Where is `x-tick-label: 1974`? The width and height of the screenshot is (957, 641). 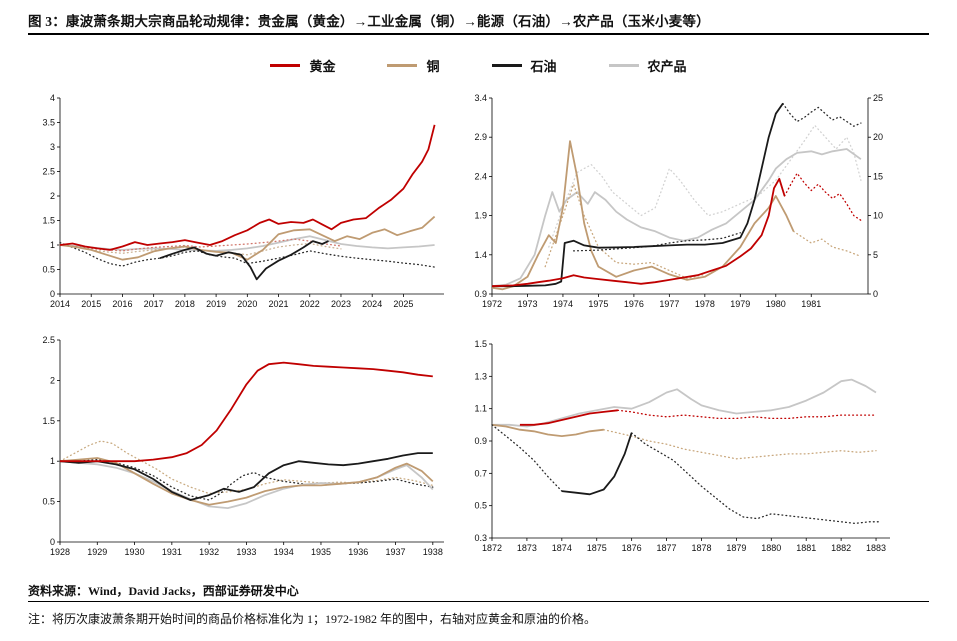
x-tick-label: 1974 is located at coordinates (563, 304).